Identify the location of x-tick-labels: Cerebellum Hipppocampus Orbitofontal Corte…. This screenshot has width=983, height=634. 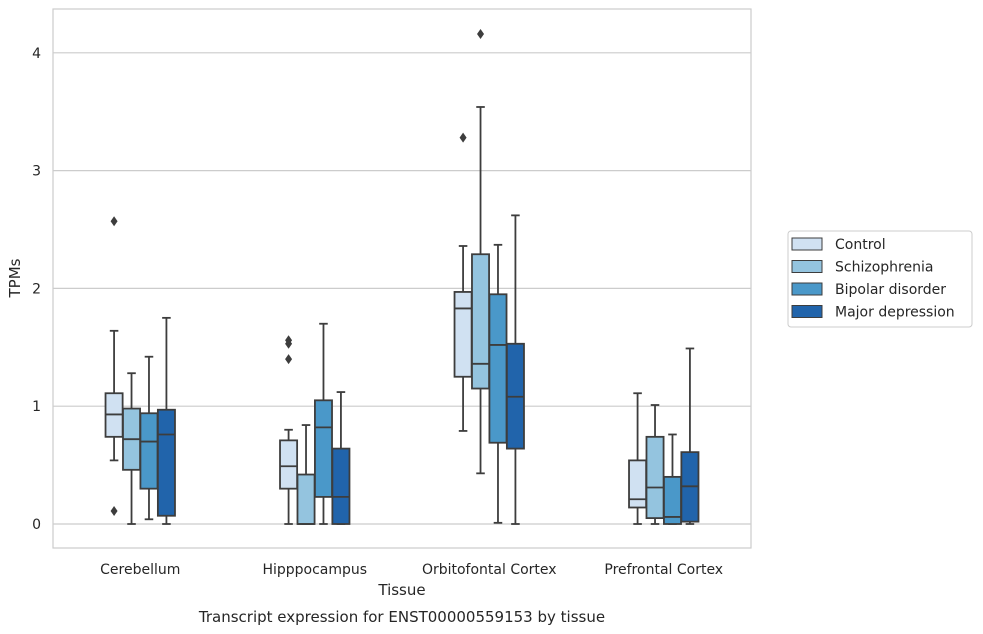
(411, 570).